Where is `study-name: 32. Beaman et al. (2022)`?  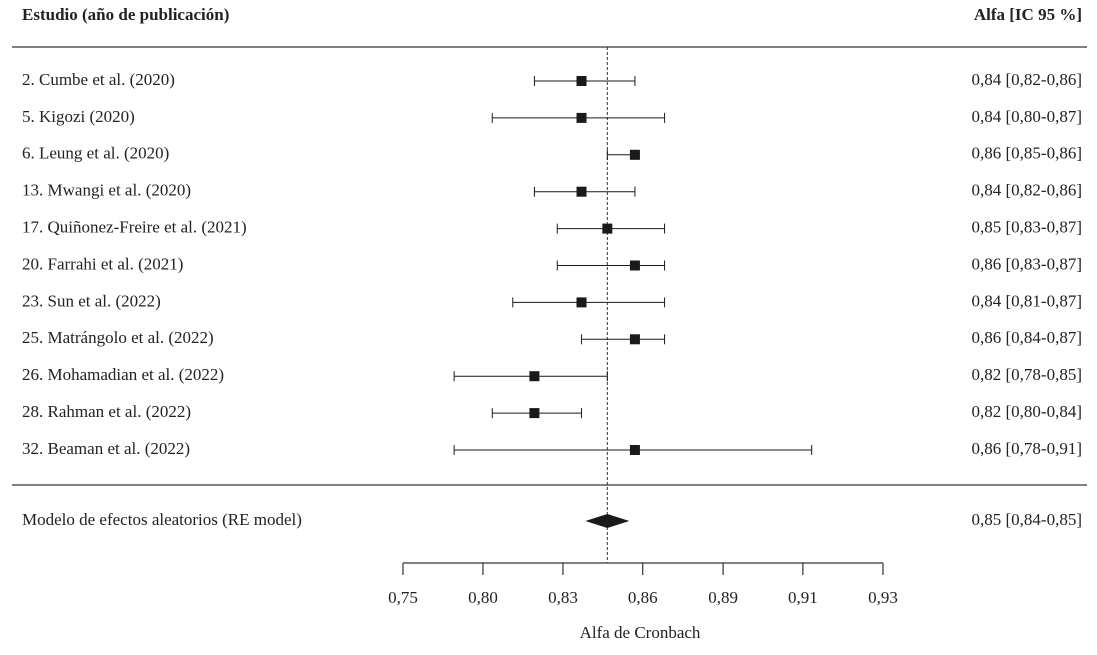
study-name: 32. Beaman et al. (2022) is located at coordinates (106, 448).